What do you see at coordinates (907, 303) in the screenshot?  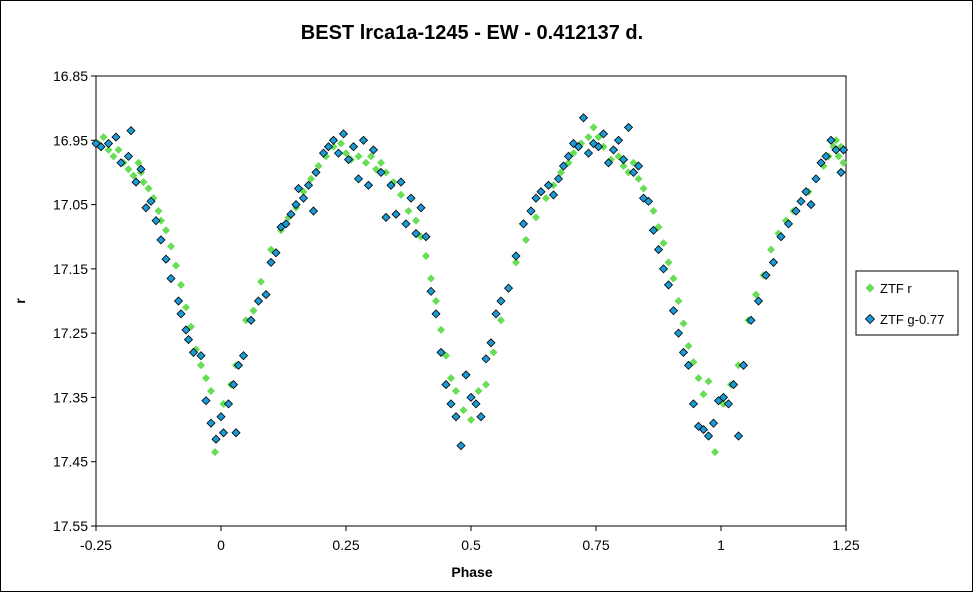 I see `legend-box` at bounding box center [907, 303].